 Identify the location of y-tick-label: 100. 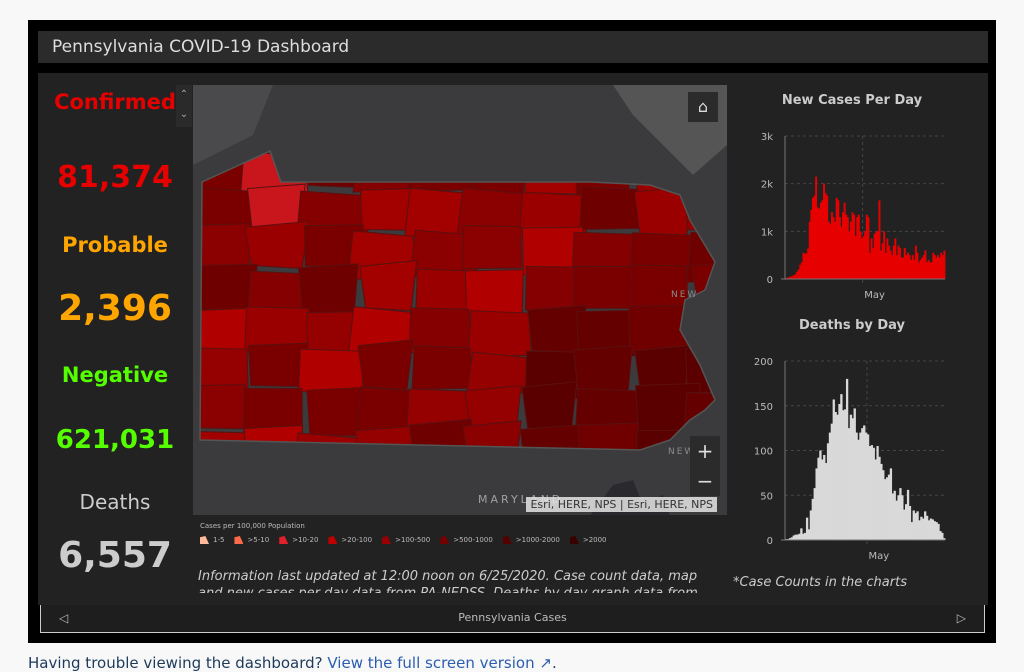
(763, 452).